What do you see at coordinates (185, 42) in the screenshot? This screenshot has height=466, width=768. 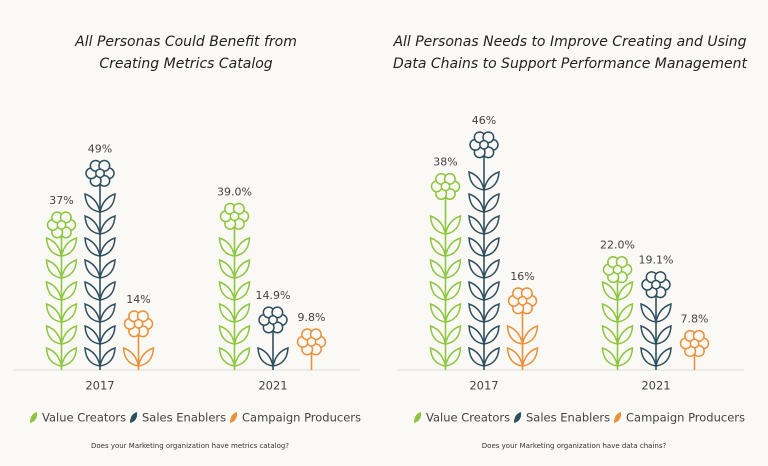 I see `chart-title: All Personas Could Benefit from` at bounding box center [185, 42].